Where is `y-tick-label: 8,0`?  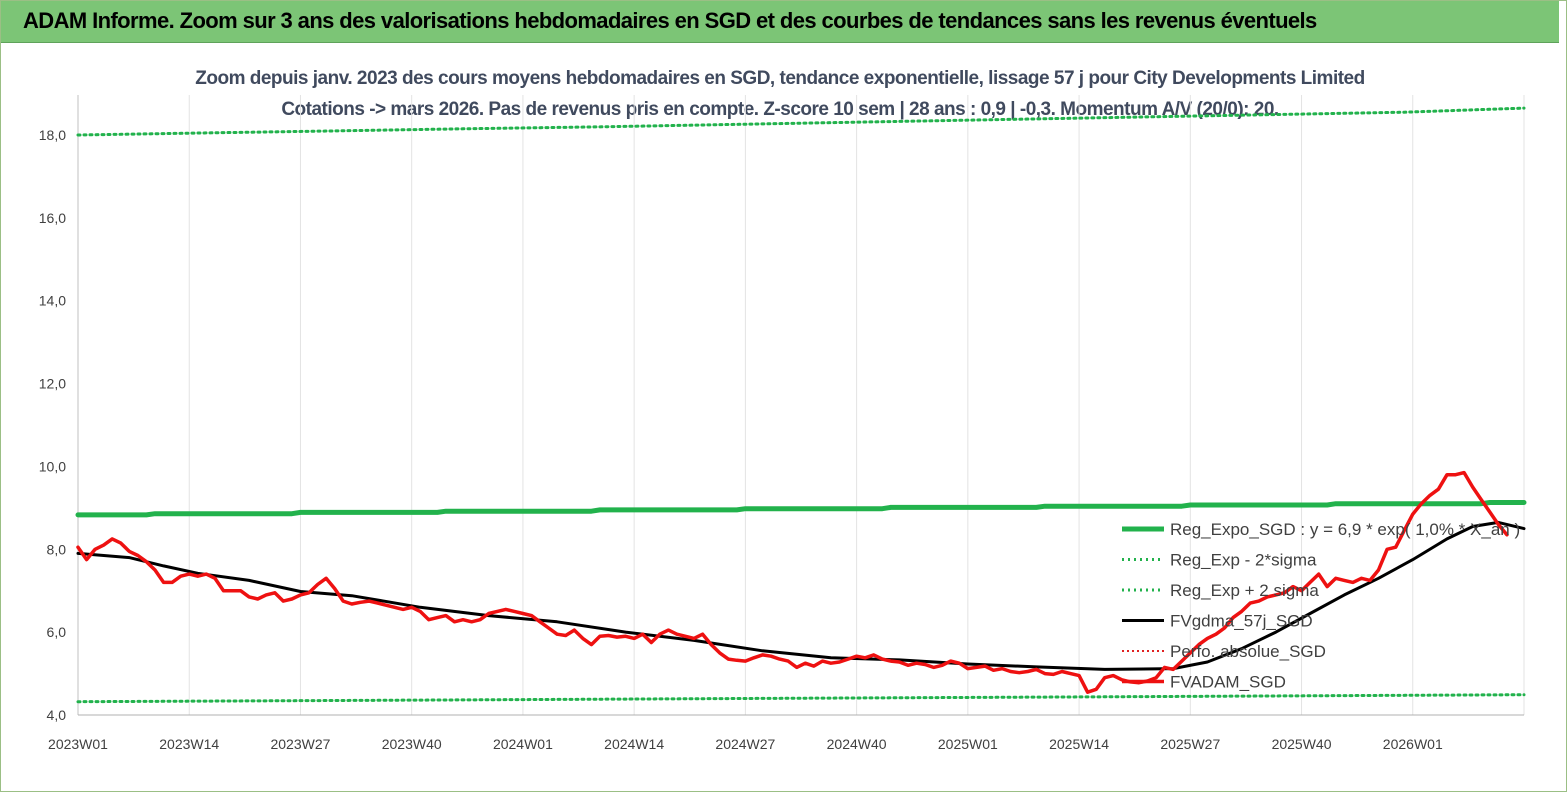
y-tick-label: 8,0 is located at coordinates (57, 549).